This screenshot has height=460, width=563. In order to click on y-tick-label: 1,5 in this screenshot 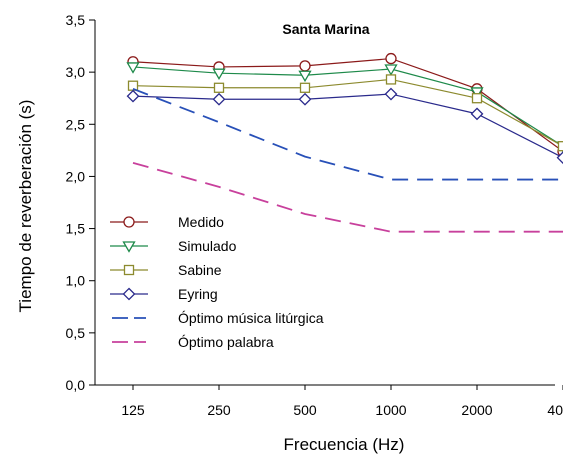, I will do `click(76, 229)`.